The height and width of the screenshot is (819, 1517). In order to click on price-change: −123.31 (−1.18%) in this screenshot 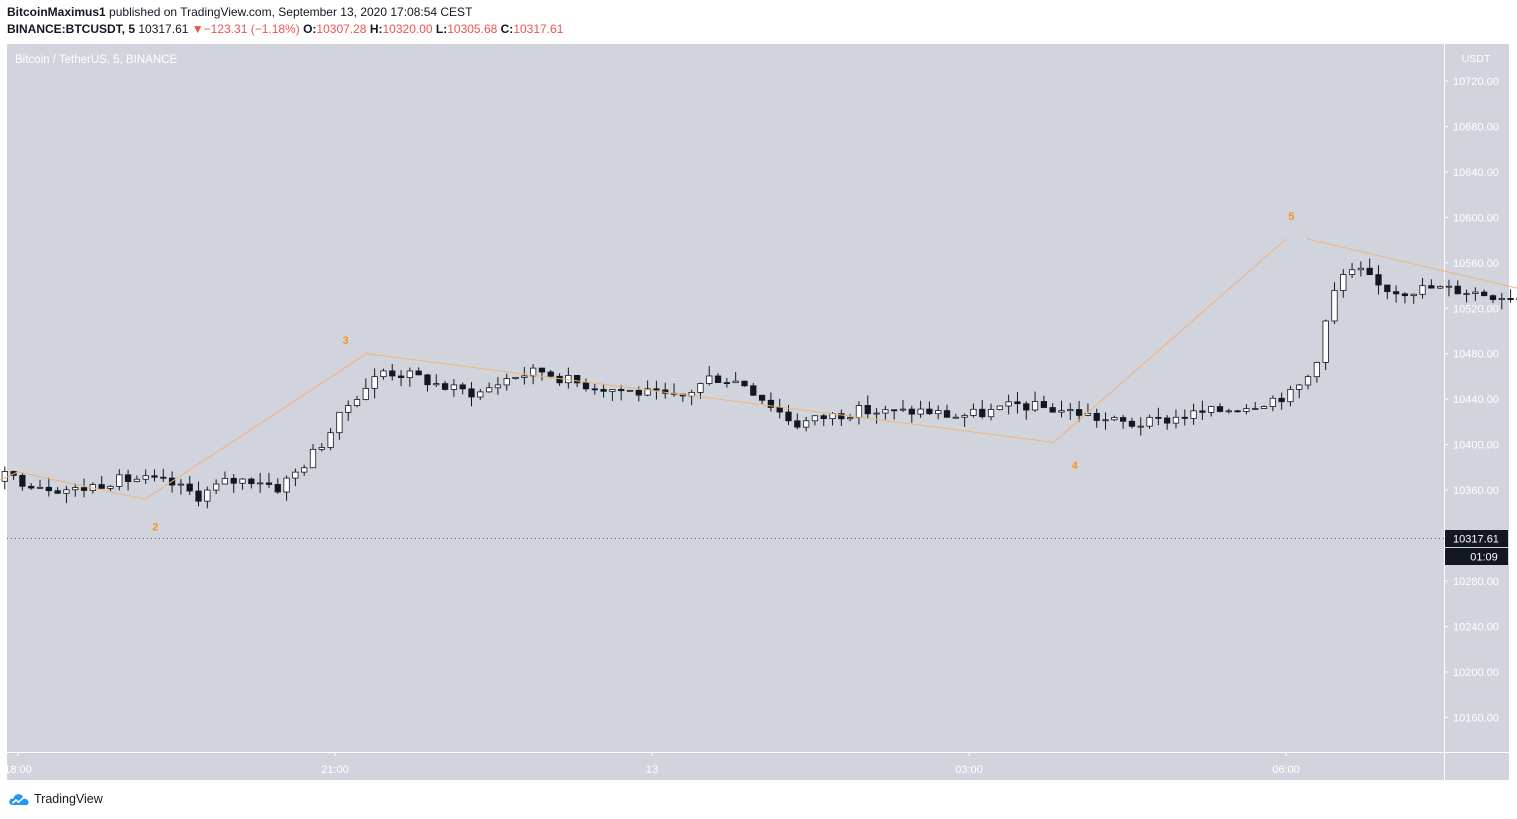, I will do `click(251, 29)`.